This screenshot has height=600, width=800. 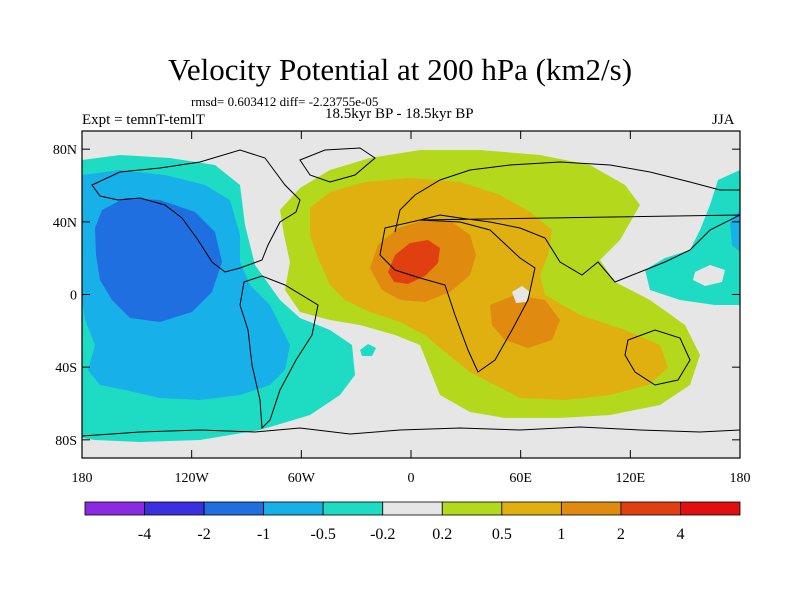 I want to click on colorbar-label: 4, so click(x=680, y=534).